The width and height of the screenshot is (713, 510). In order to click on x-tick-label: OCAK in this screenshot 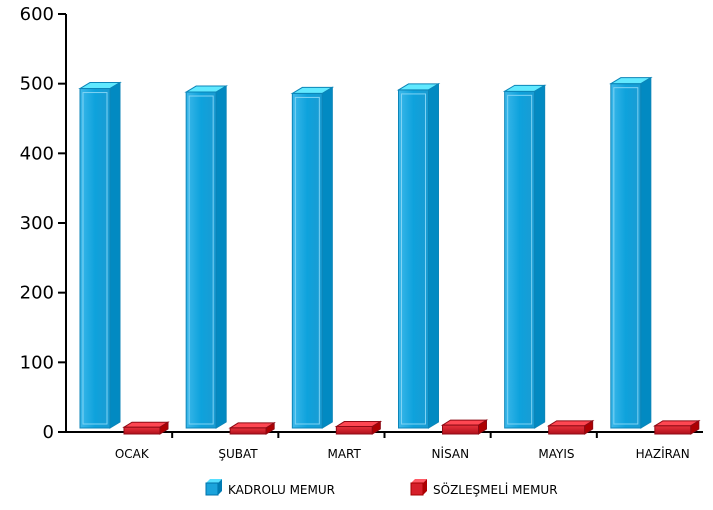, I will do `click(132, 454)`.